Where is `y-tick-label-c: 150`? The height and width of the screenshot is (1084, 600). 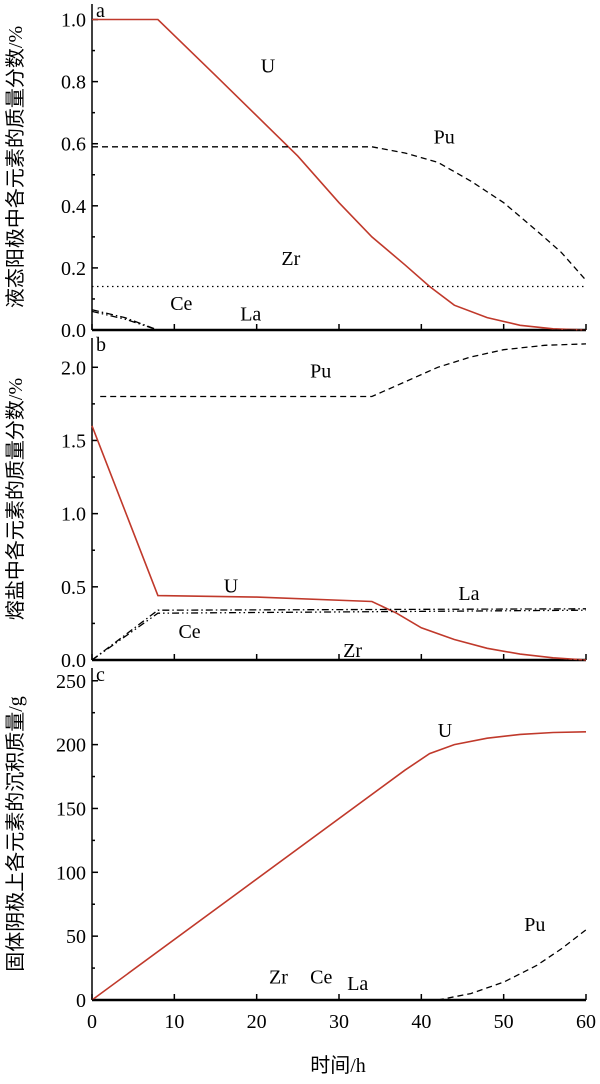 y-tick-label-c: 150 is located at coordinates (71, 809).